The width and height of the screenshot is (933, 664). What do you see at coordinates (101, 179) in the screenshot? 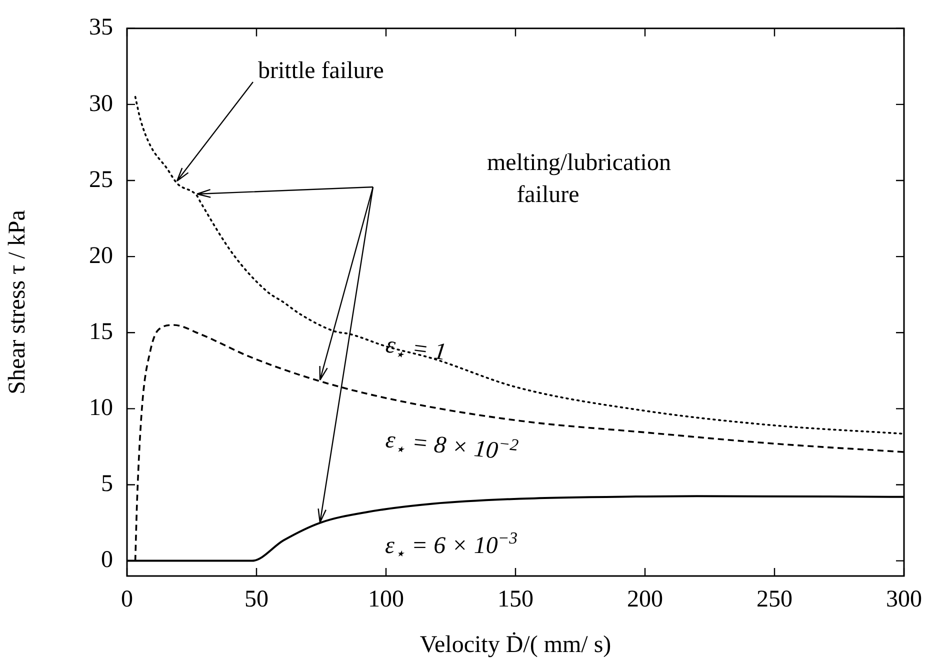
I see `y-tick-label: 25` at bounding box center [101, 179].